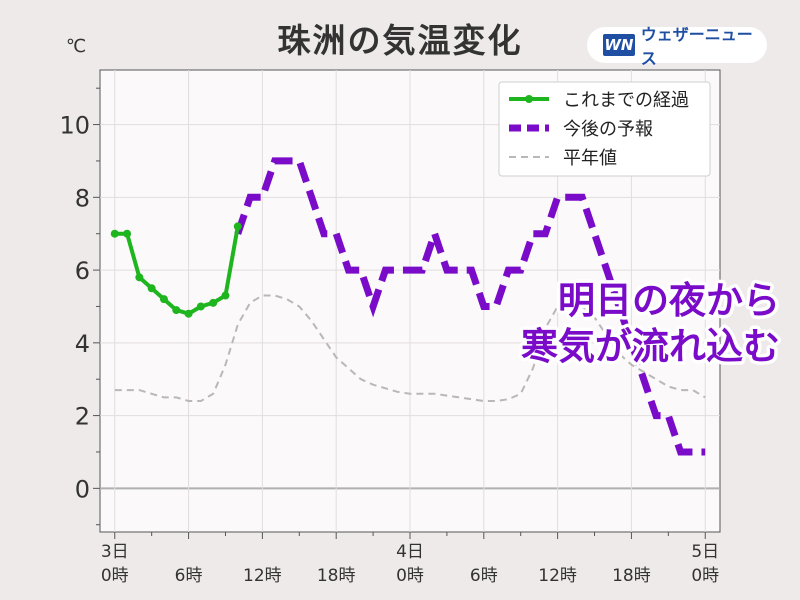 The height and width of the screenshot is (600, 800). I want to click on legend-box, so click(604, 129).